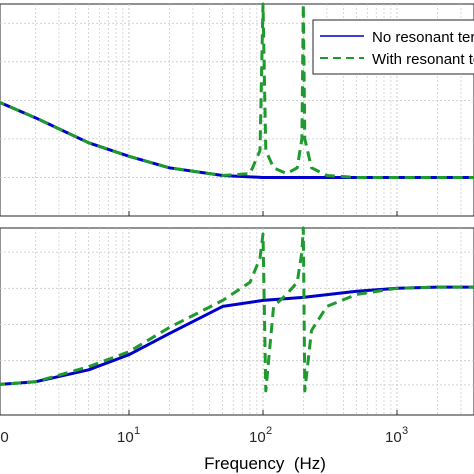  What do you see at coordinates (405, 431) in the screenshot?
I see `x-tick-exp-3: 3` at bounding box center [405, 431].